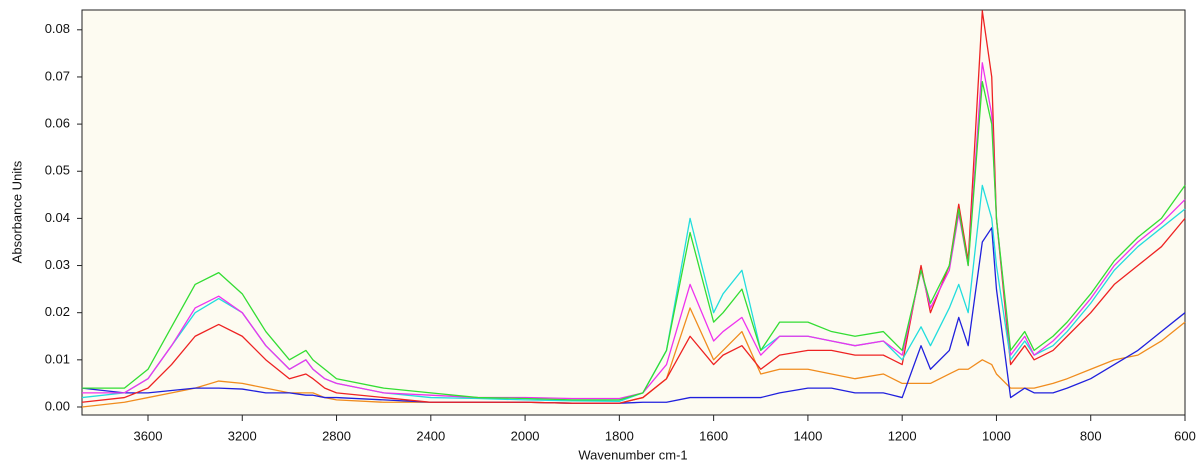 This screenshot has width=1203, height=466. Describe the element at coordinates (713, 435) in the screenshot. I see `x-tick-label: 1600` at that location.